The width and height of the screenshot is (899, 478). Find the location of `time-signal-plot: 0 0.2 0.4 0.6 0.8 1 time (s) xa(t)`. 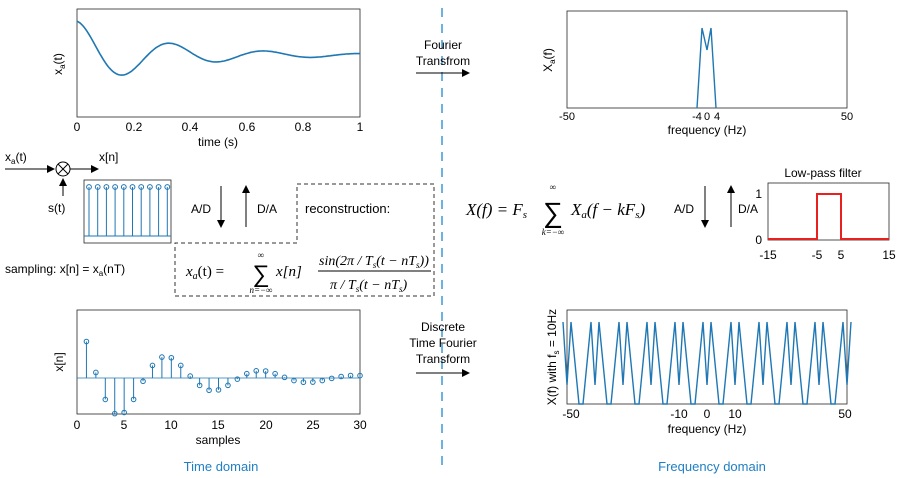

time-signal-plot: 0 0.2 0.4 0.6 0.8 1 time (s) xa(t) is located at coordinates (207, 78).